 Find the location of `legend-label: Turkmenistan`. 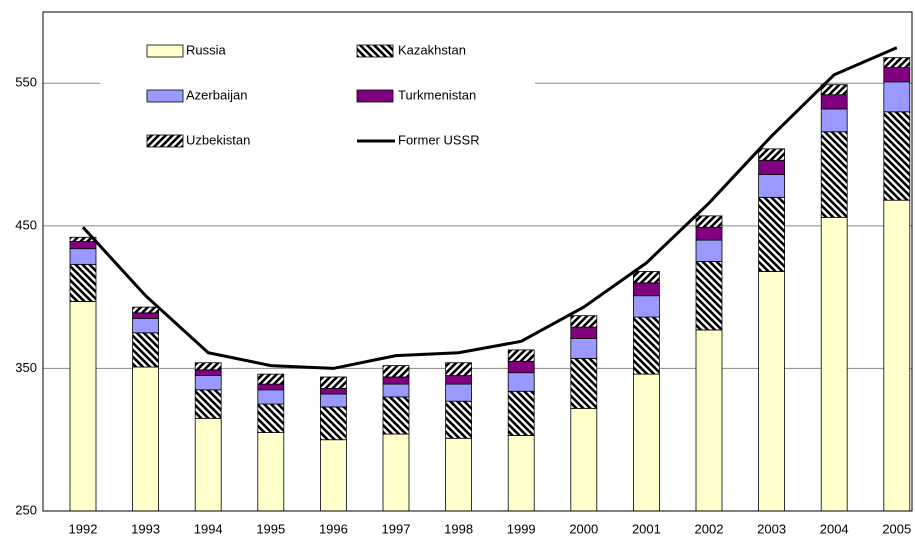

legend-label: Turkmenistan is located at coordinates (437, 94).